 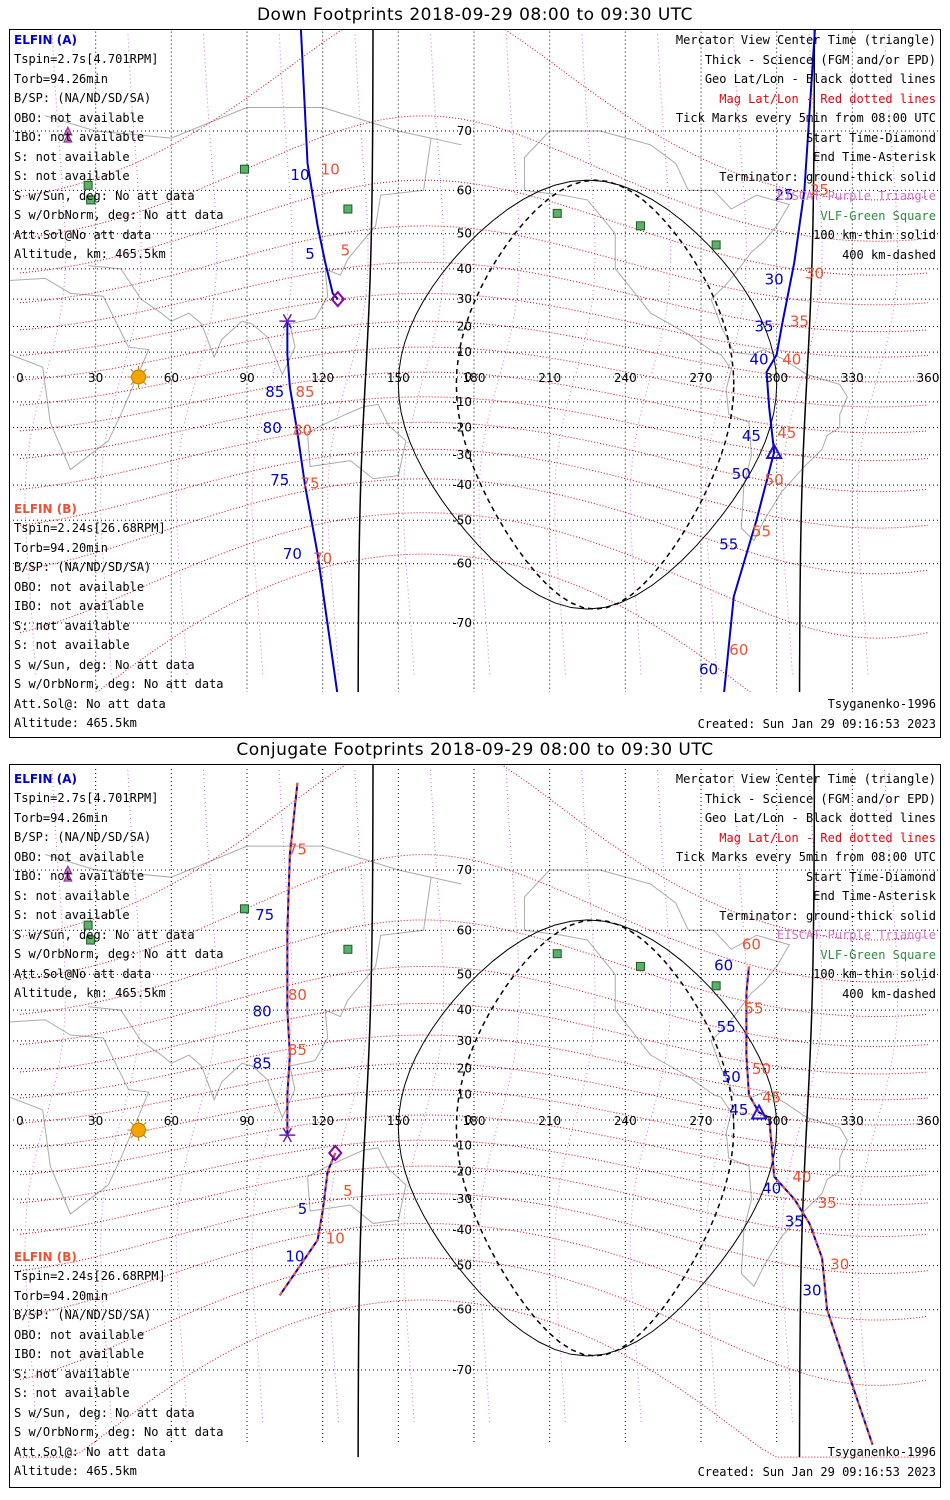 What do you see at coordinates (299, 175) in the screenshot?
I see `elfin-a-tick-label: 10` at bounding box center [299, 175].